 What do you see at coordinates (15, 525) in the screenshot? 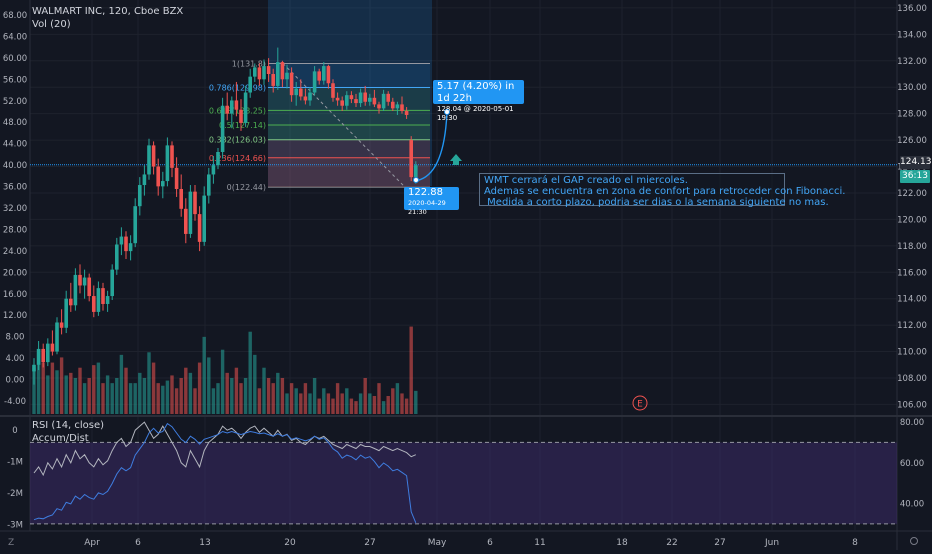
I see `accum-tick-3: -3M` at bounding box center [15, 525].